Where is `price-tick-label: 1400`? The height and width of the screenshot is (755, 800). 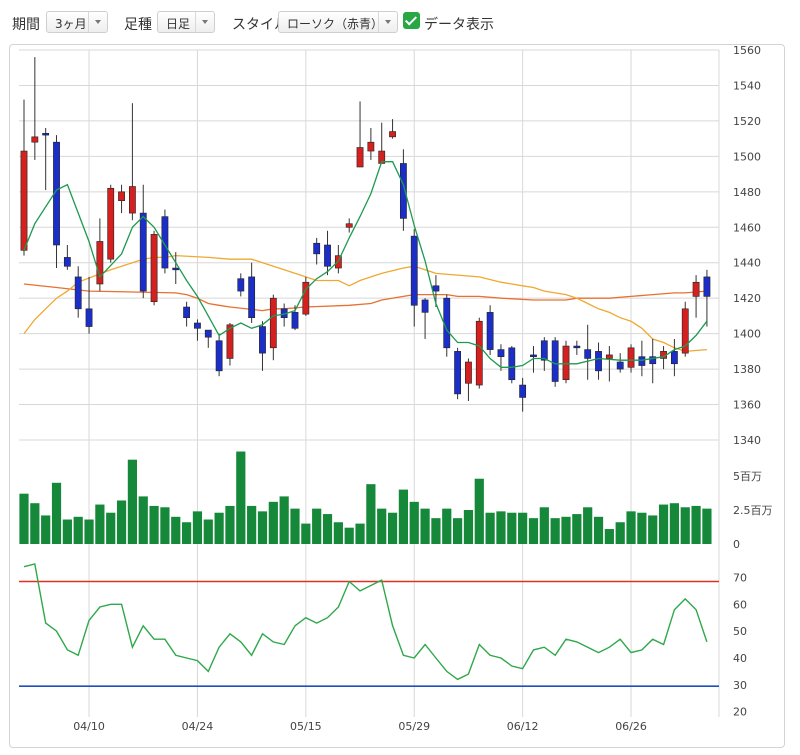
price-tick-label: 1400 is located at coordinates (747, 334).